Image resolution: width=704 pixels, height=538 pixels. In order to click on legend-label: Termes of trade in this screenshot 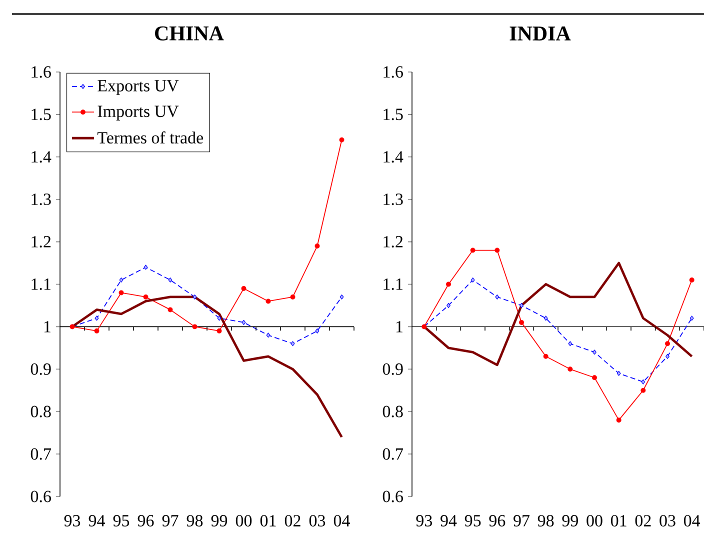, I will do `click(150, 137)`.